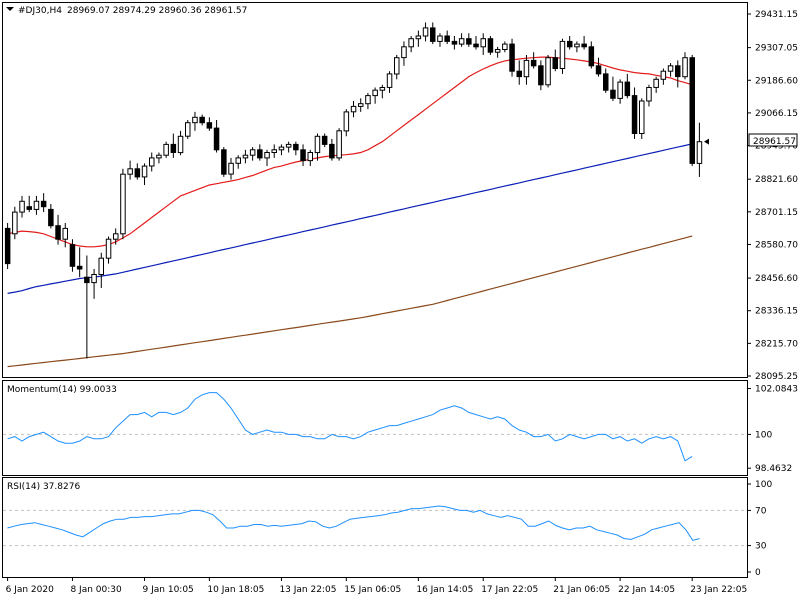 The image size is (800, 603). What do you see at coordinates (773, 469) in the screenshot?
I see `y-tick-label: 98.4632` at bounding box center [773, 469].